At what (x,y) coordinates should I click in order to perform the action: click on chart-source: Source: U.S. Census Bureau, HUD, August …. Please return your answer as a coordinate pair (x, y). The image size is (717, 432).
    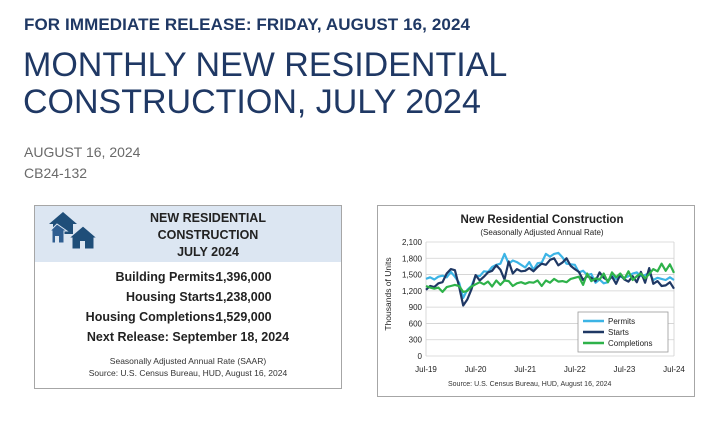
    Looking at the image, I should click on (530, 384).